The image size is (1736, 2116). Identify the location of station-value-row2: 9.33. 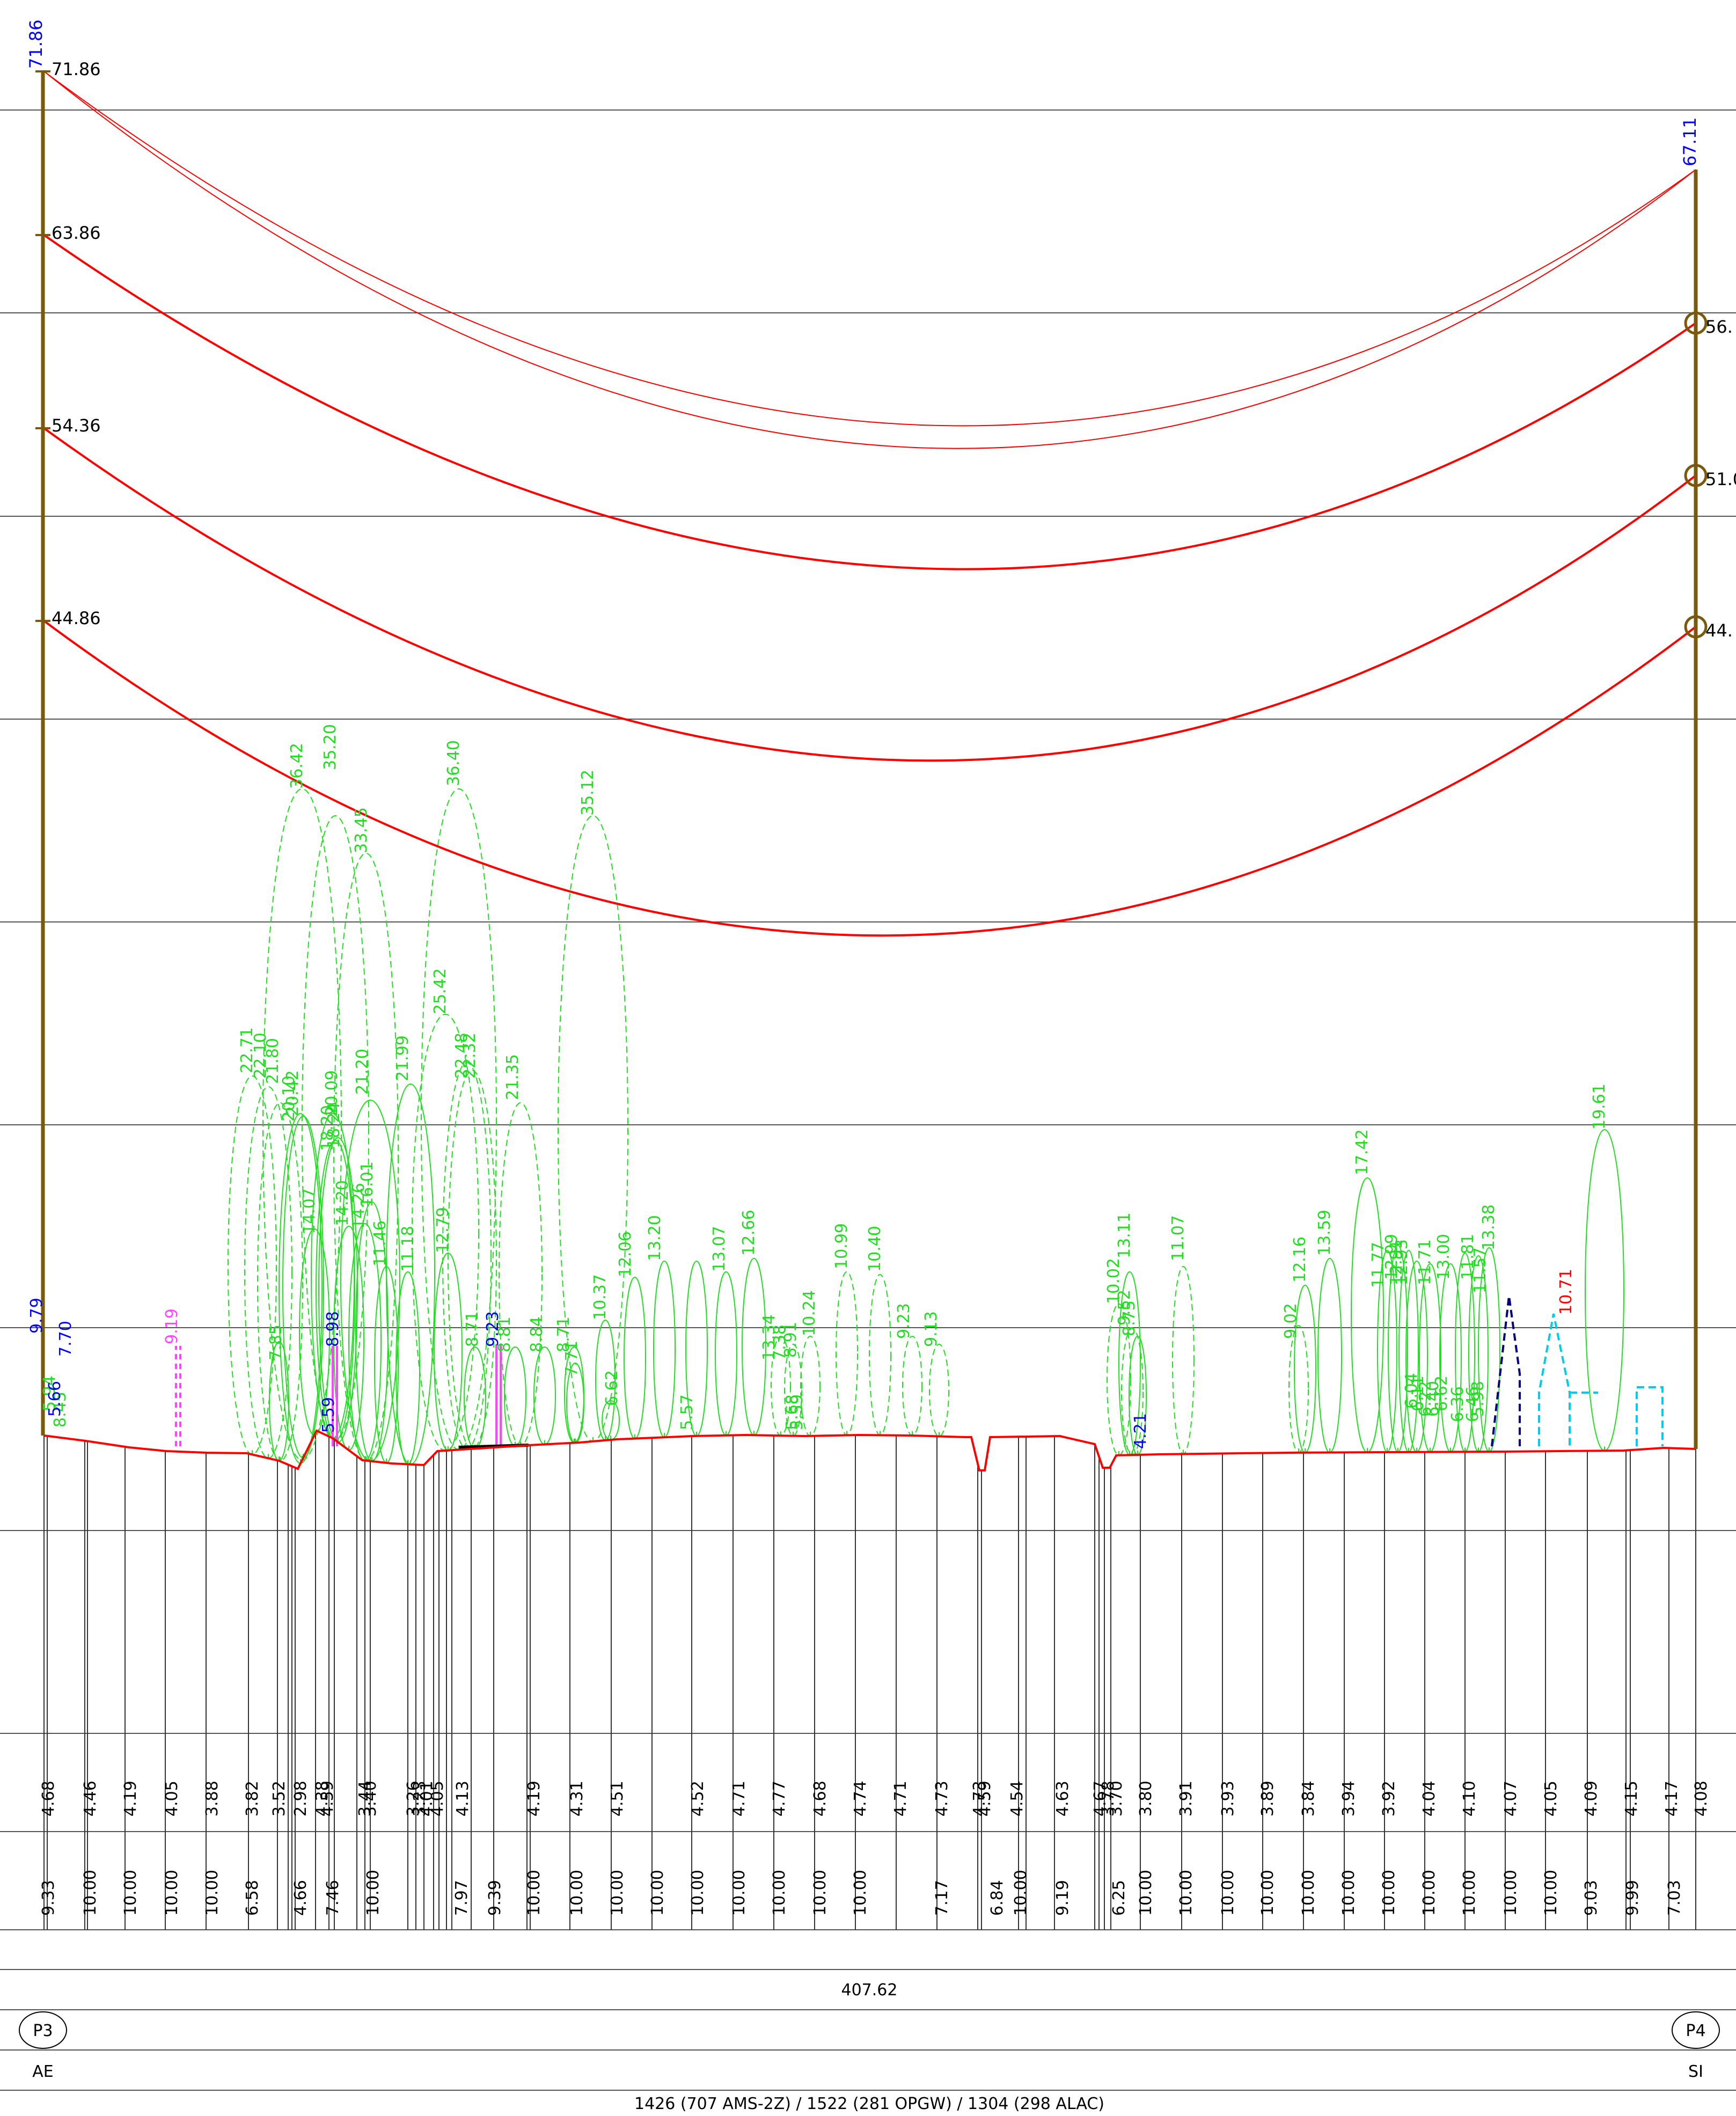
(49, 1898).